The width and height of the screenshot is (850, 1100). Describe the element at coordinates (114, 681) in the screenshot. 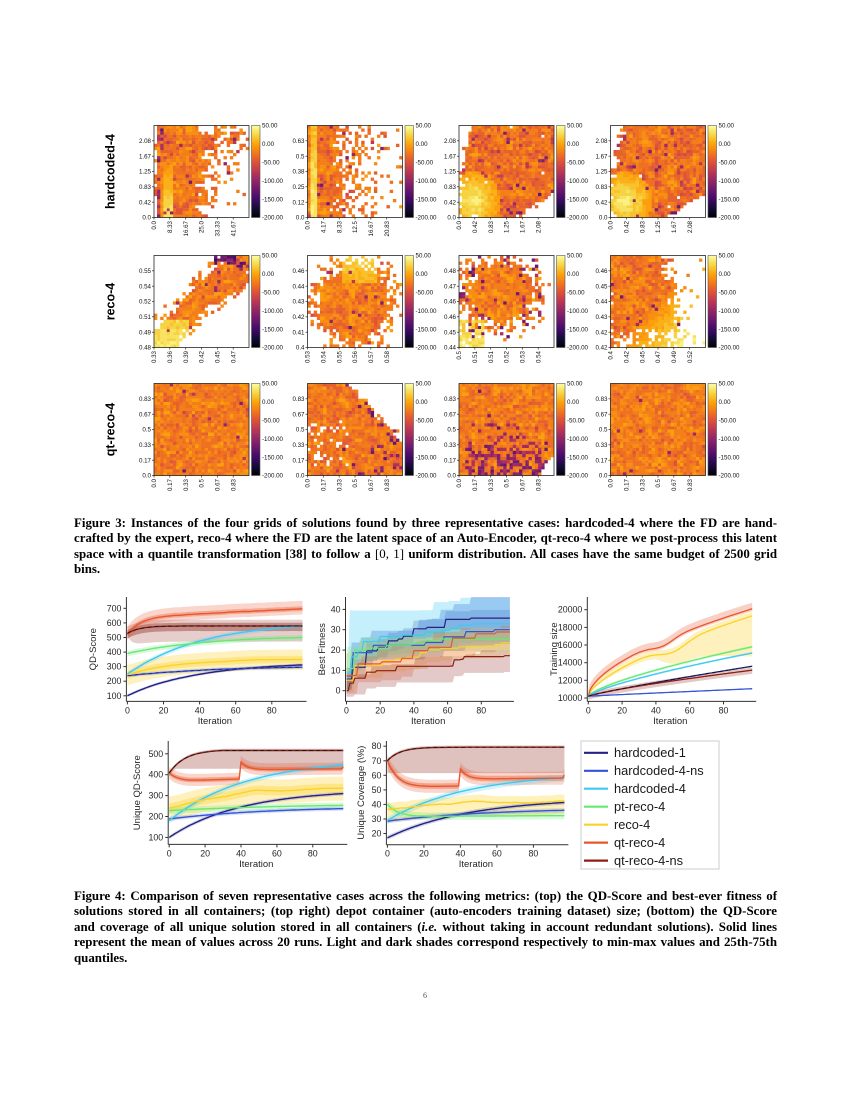

I see `svg-text: 200` at that location.